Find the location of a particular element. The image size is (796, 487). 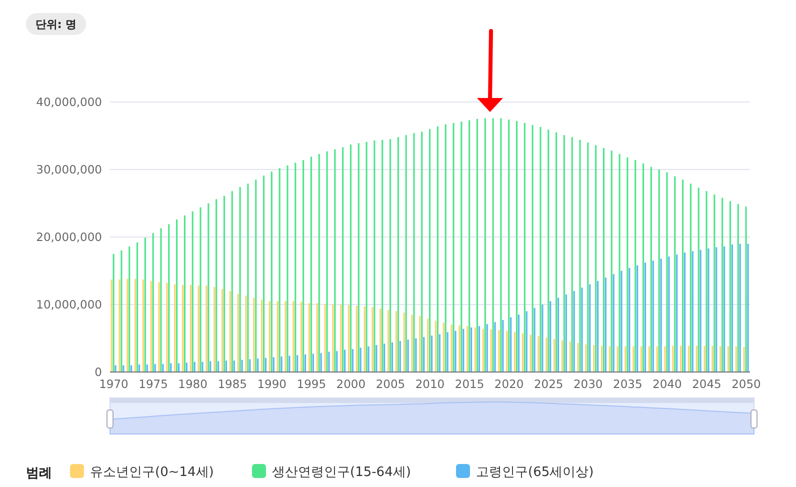

x-tick-label: 1975 is located at coordinates (153, 384).